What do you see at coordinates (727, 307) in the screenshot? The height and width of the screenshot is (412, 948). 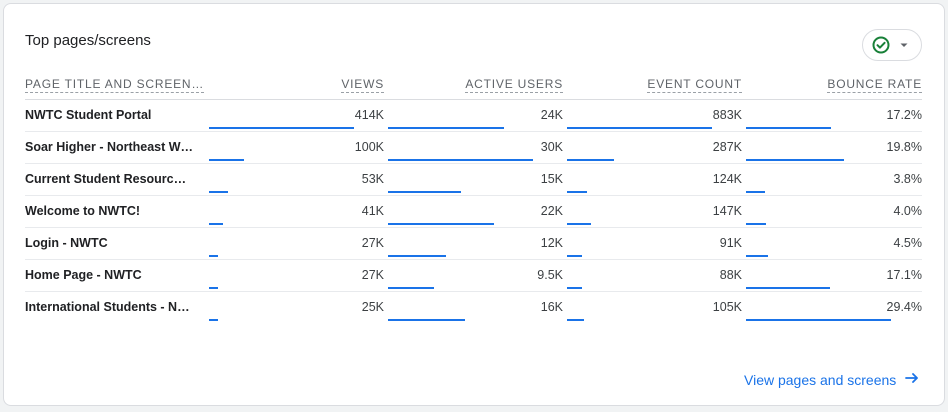 I see `event-count-value: 105K` at bounding box center [727, 307].